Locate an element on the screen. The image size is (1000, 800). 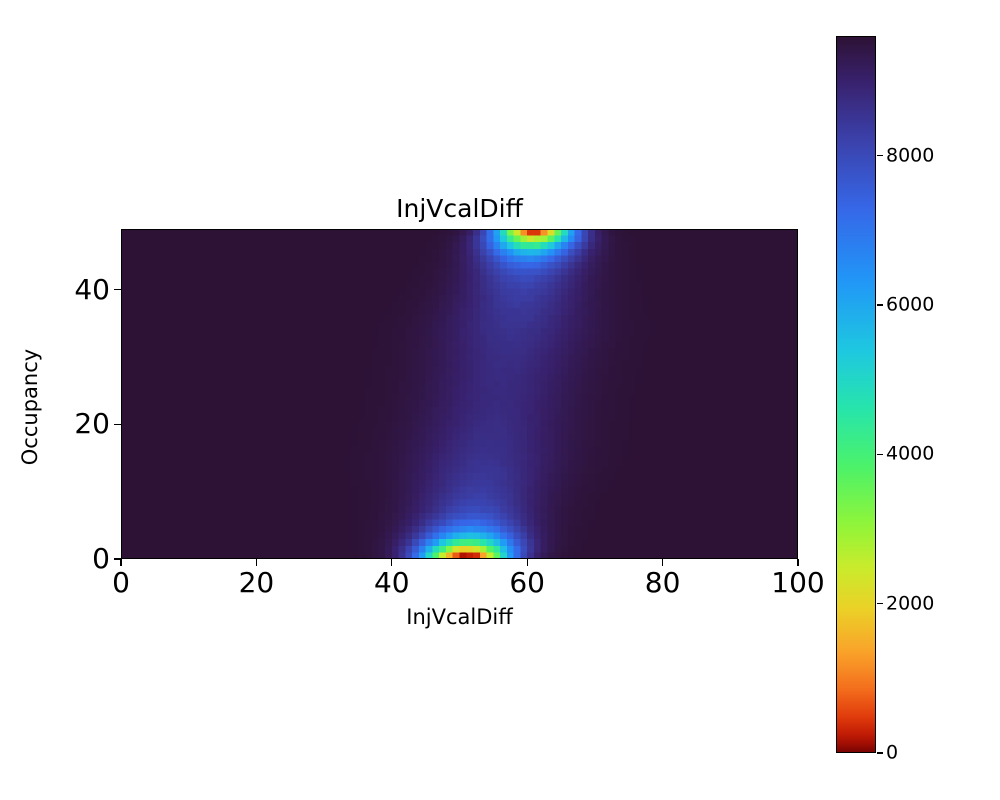
colorbar-tick-label: 4000 is located at coordinates (910, 453).